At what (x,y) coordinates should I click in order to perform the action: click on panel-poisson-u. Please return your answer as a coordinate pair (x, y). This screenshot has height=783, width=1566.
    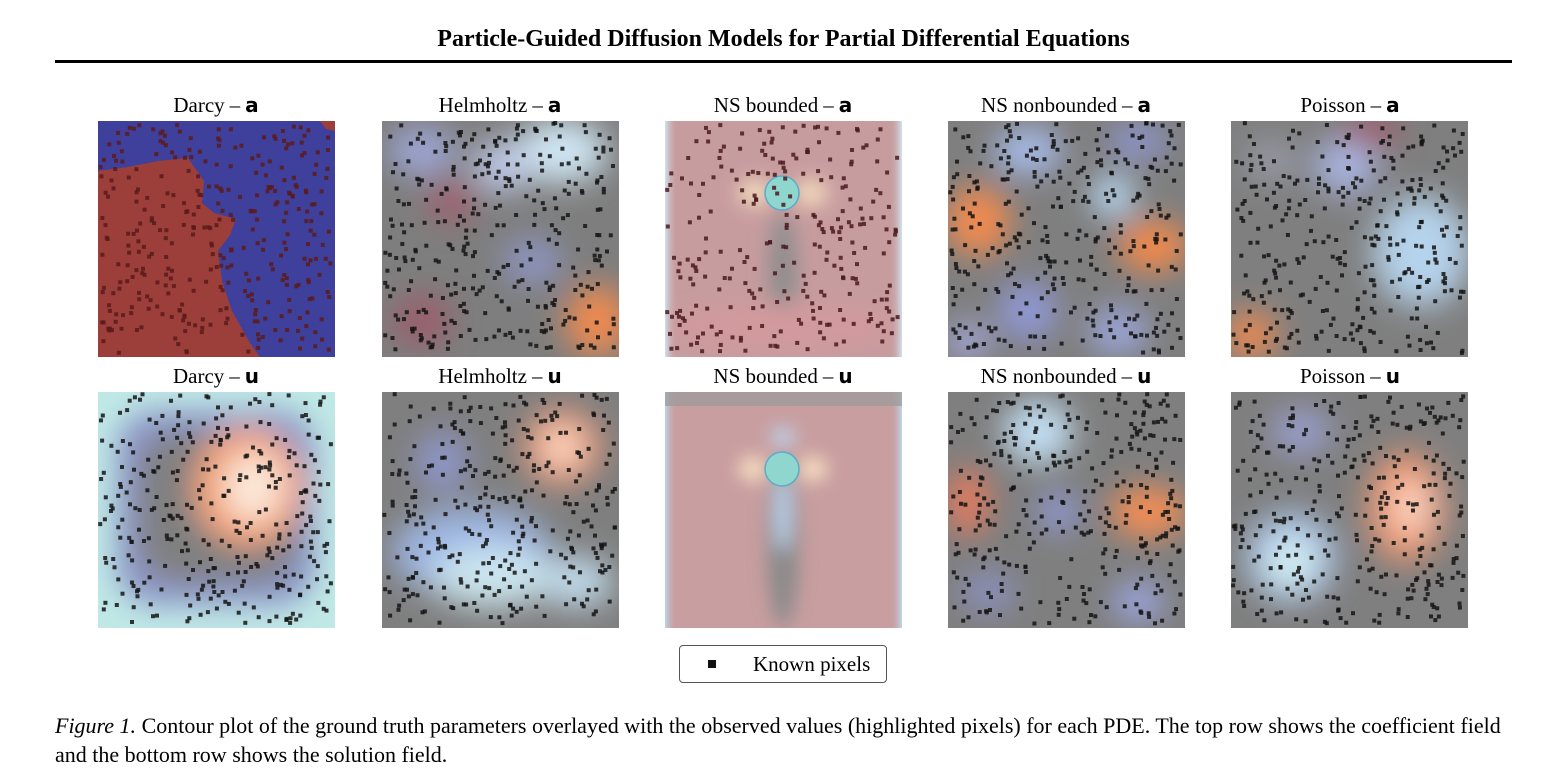
    Looking at the image, I should click on (1349, 510).